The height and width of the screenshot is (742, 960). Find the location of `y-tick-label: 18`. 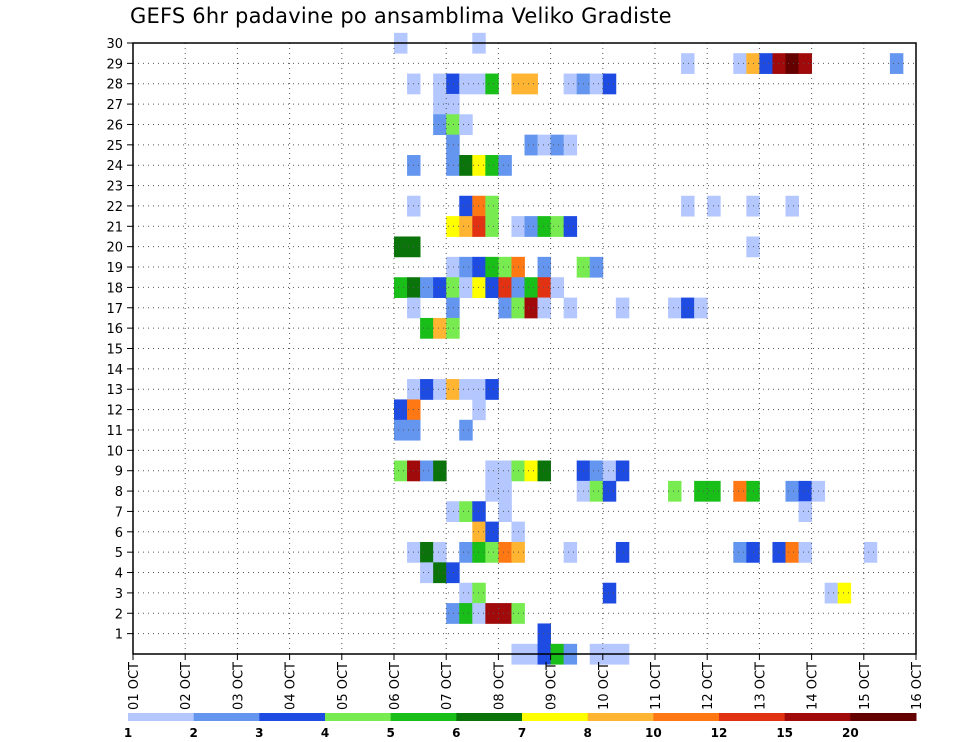

y-tick-label: 18 is located at coordinates (114, 288).